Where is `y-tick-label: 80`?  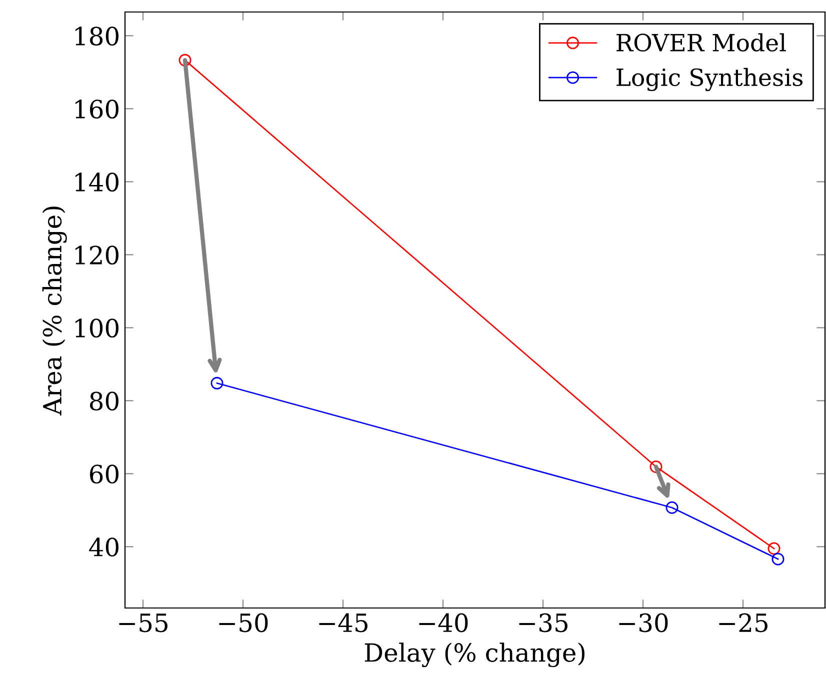 y-tick-label: 80 is located at coordinates (104, 401).